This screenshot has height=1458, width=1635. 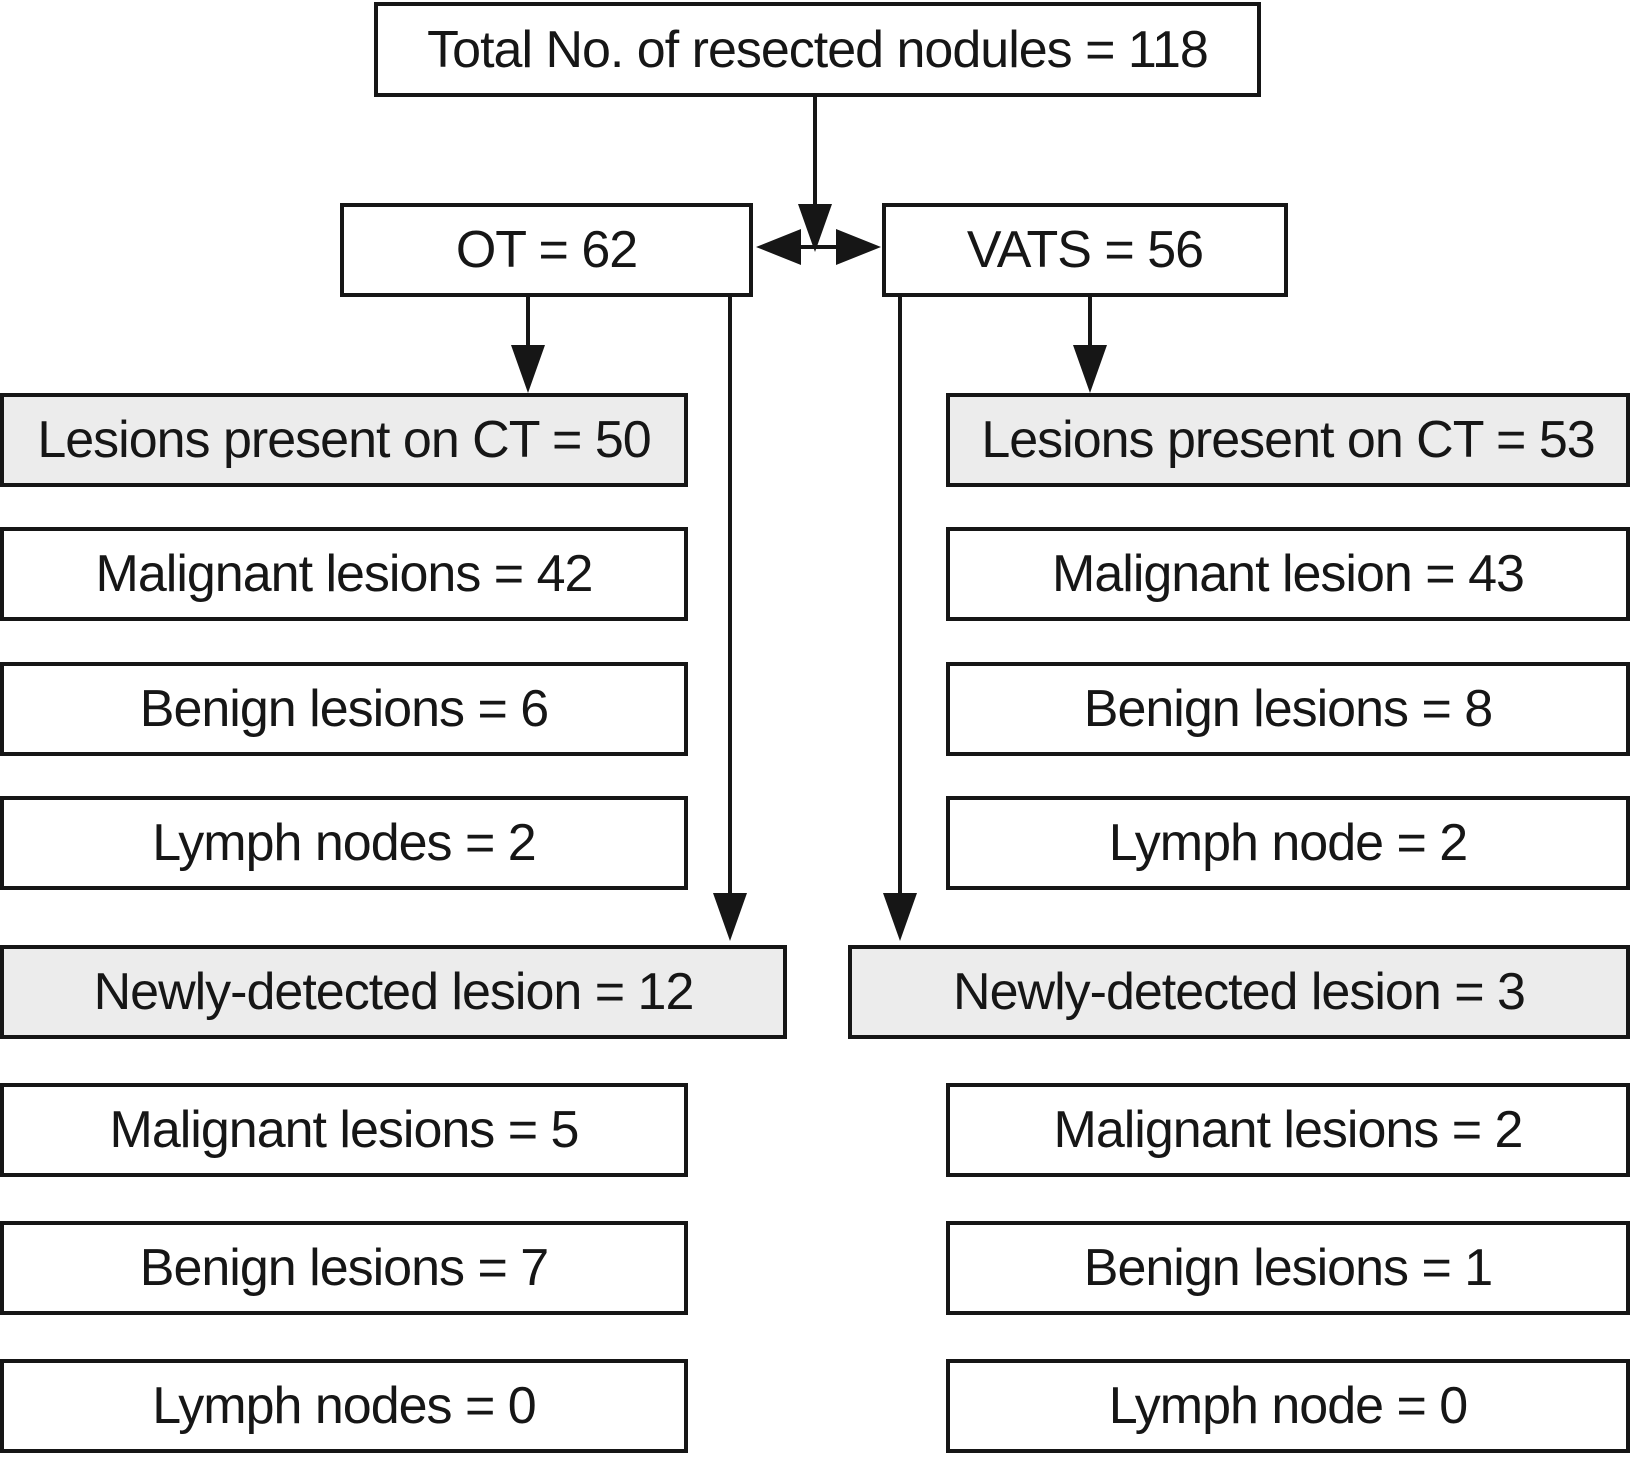 I want to click on box-vats: VATS = 56, so click(x=1085, y=250).